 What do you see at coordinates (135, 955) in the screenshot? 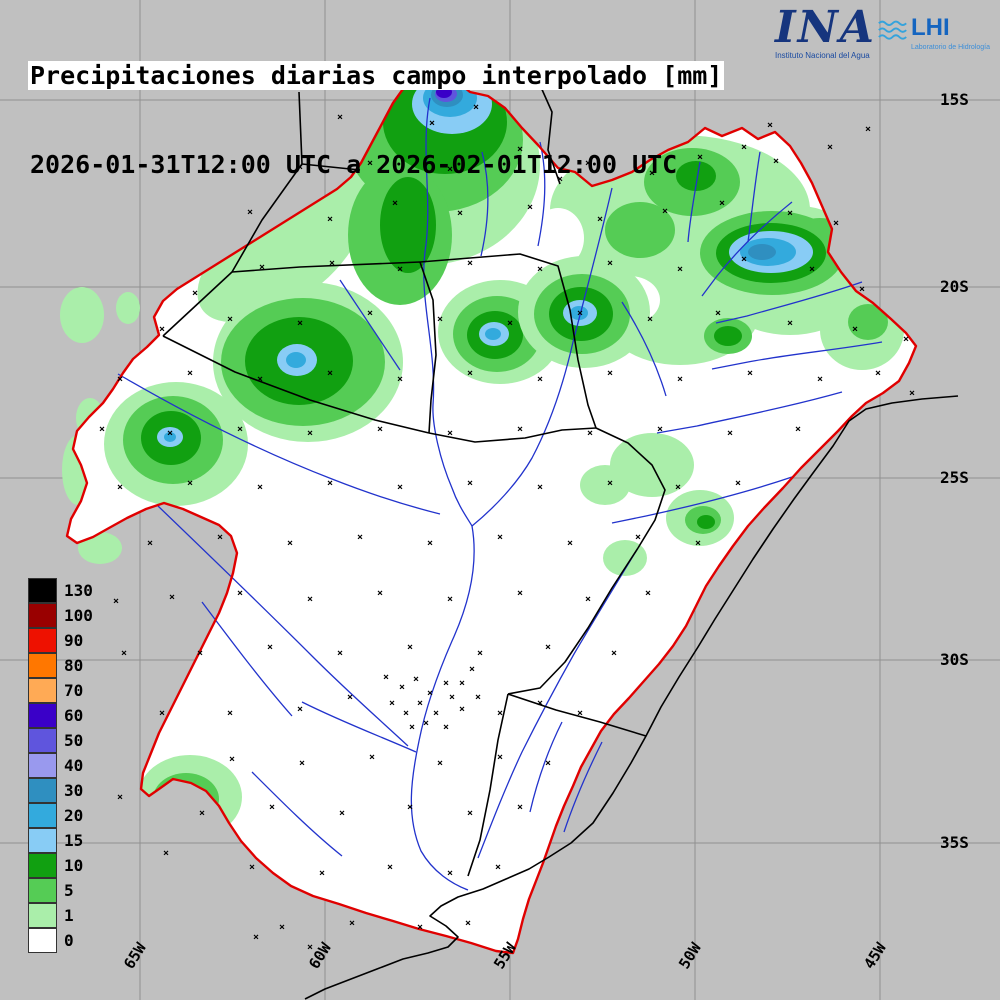
I see `longitude-label: 65W` at bounding box center [135, 955].